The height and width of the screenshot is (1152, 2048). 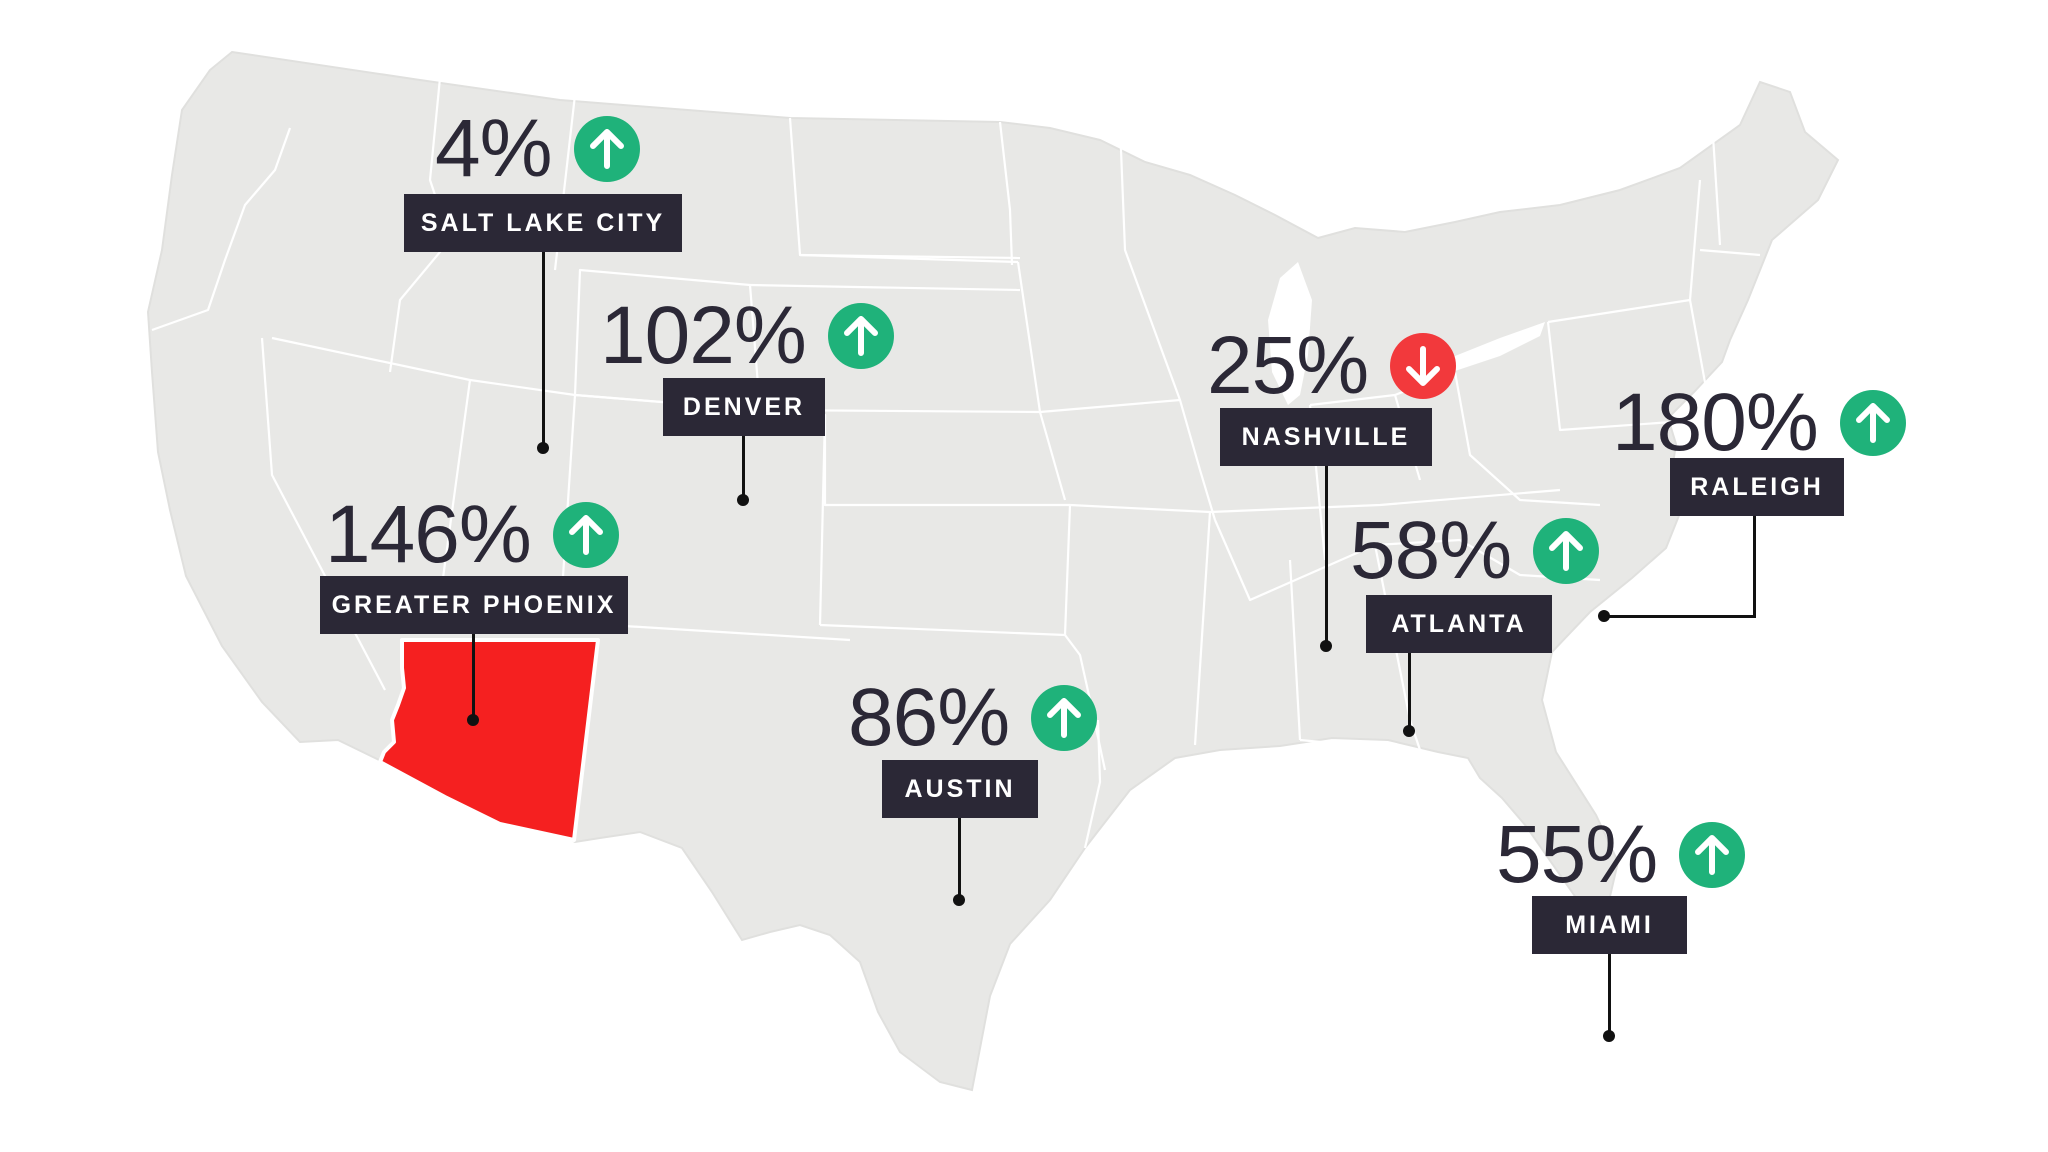 What do you see at coordinates (543, 350) in the screenshot?
I see `salt-lake-city-leader` at bounding box center [543, 350].